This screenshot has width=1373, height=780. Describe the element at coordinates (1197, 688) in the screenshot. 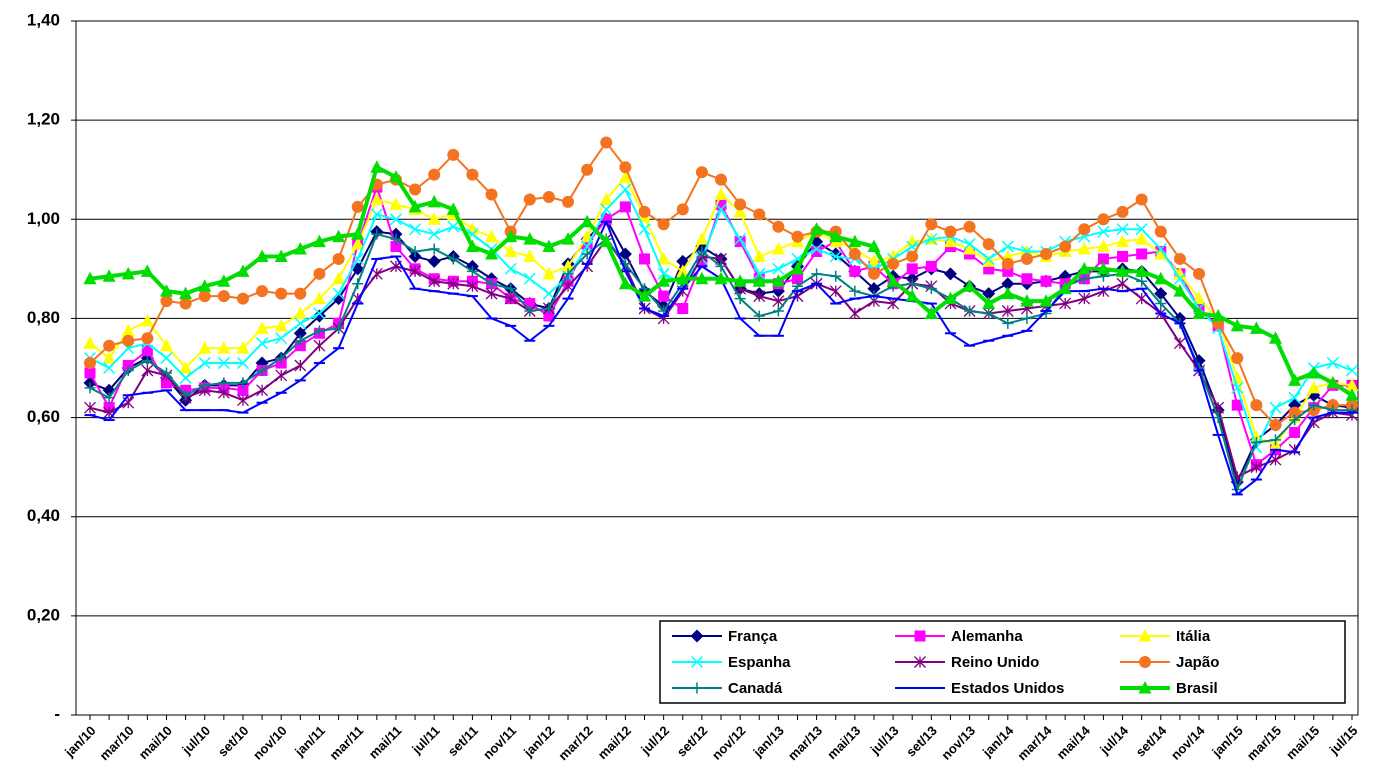

I see `legend-label: Brasil` at that location.